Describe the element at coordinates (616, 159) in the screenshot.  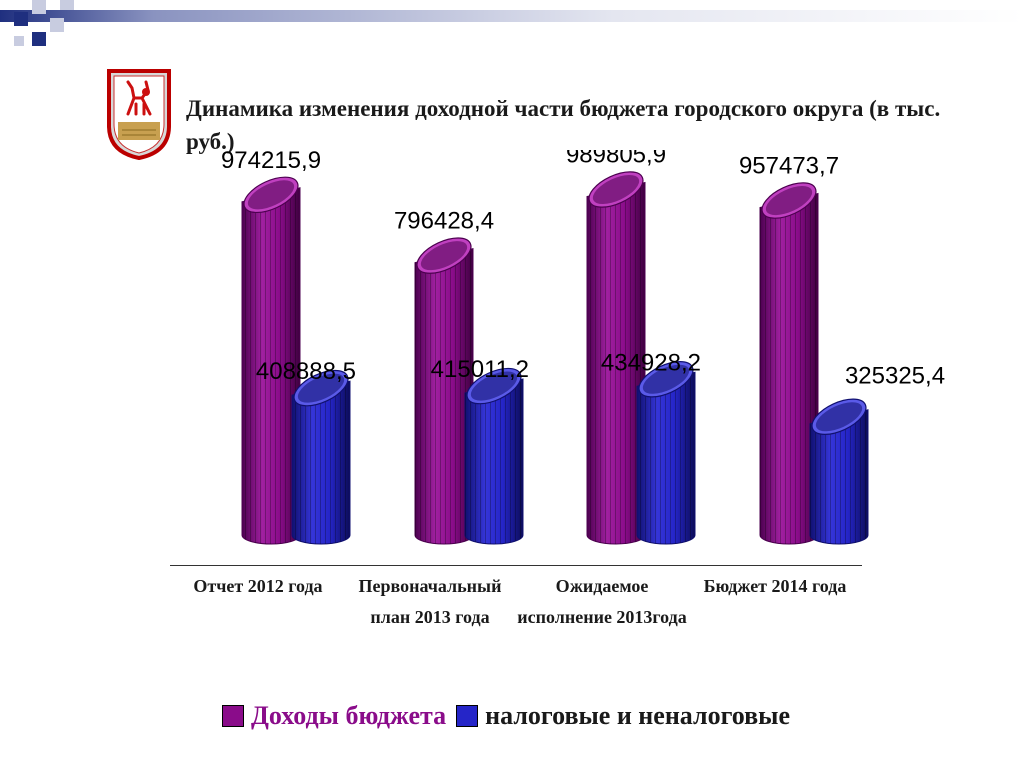
I see `data-label-income: 989805,9` at that location.